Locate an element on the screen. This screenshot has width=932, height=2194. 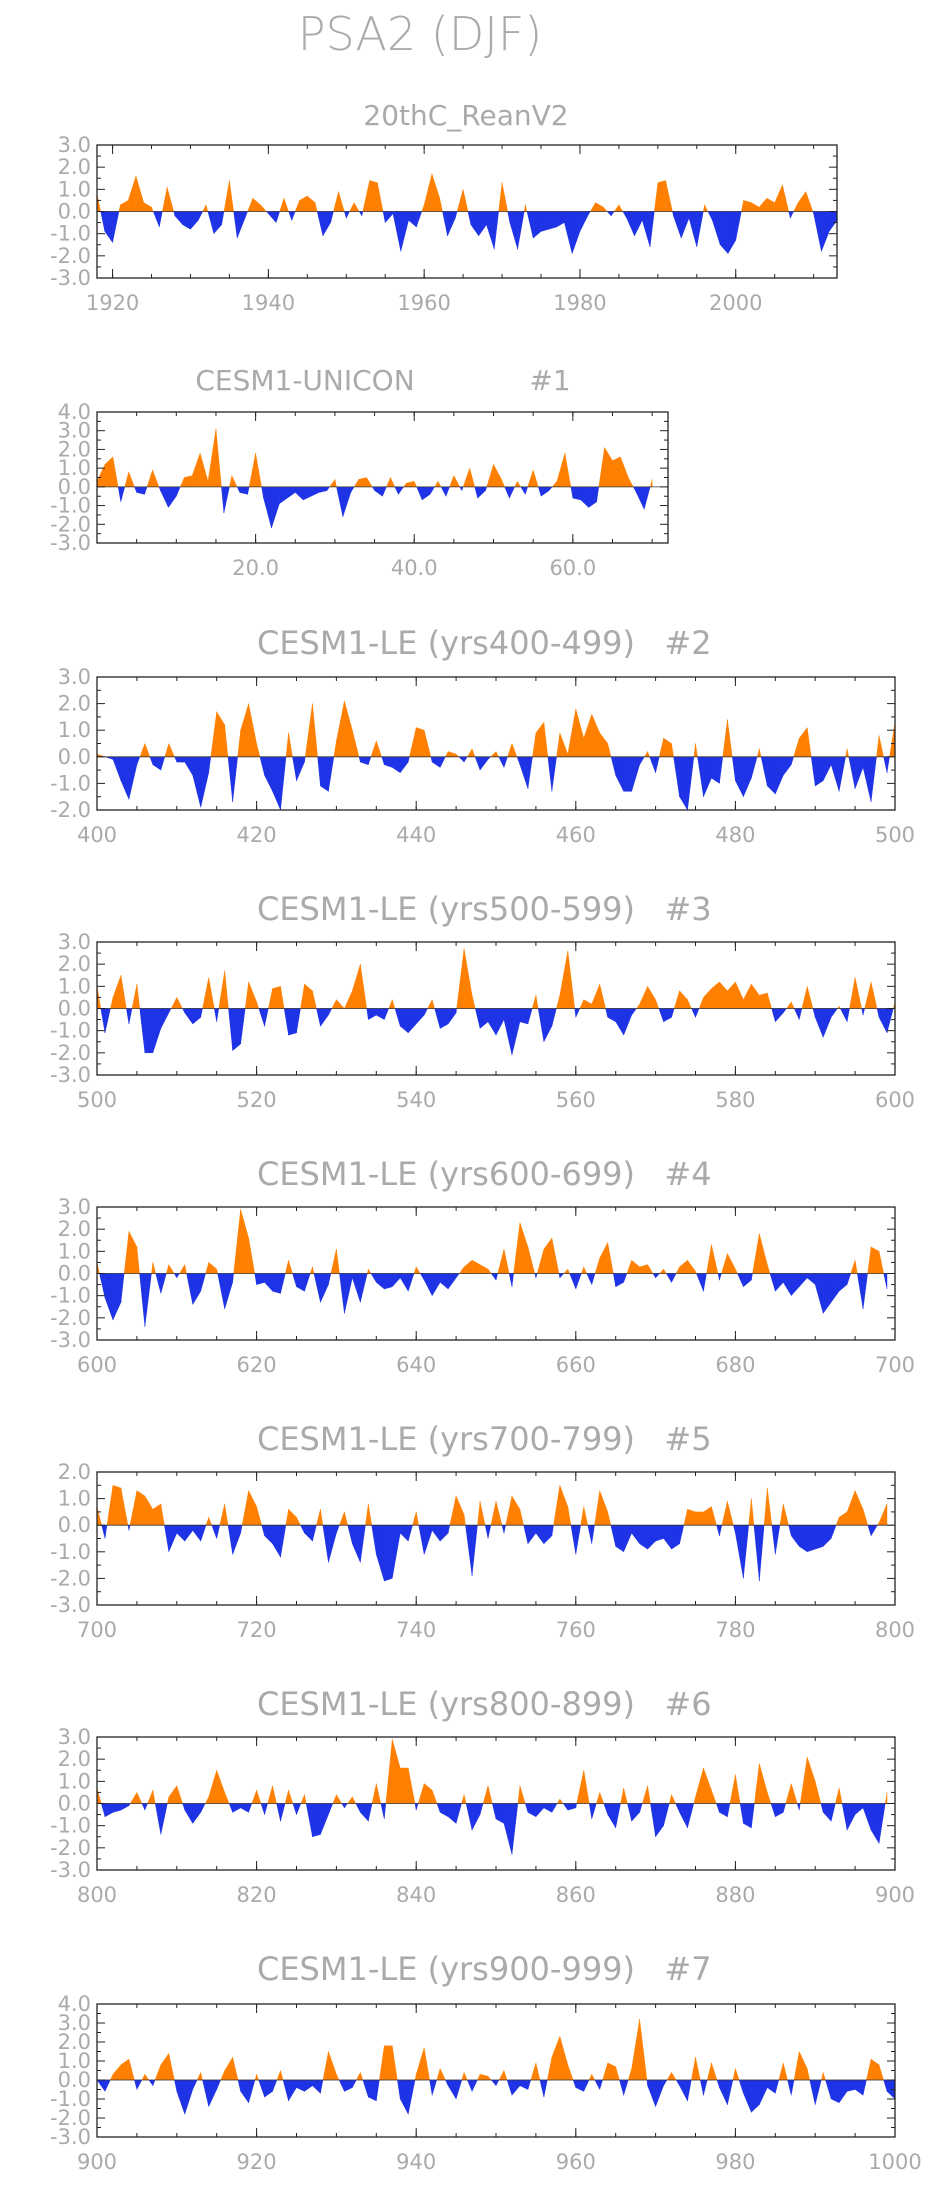
plot-frame is located at coordinates (496, 2070).